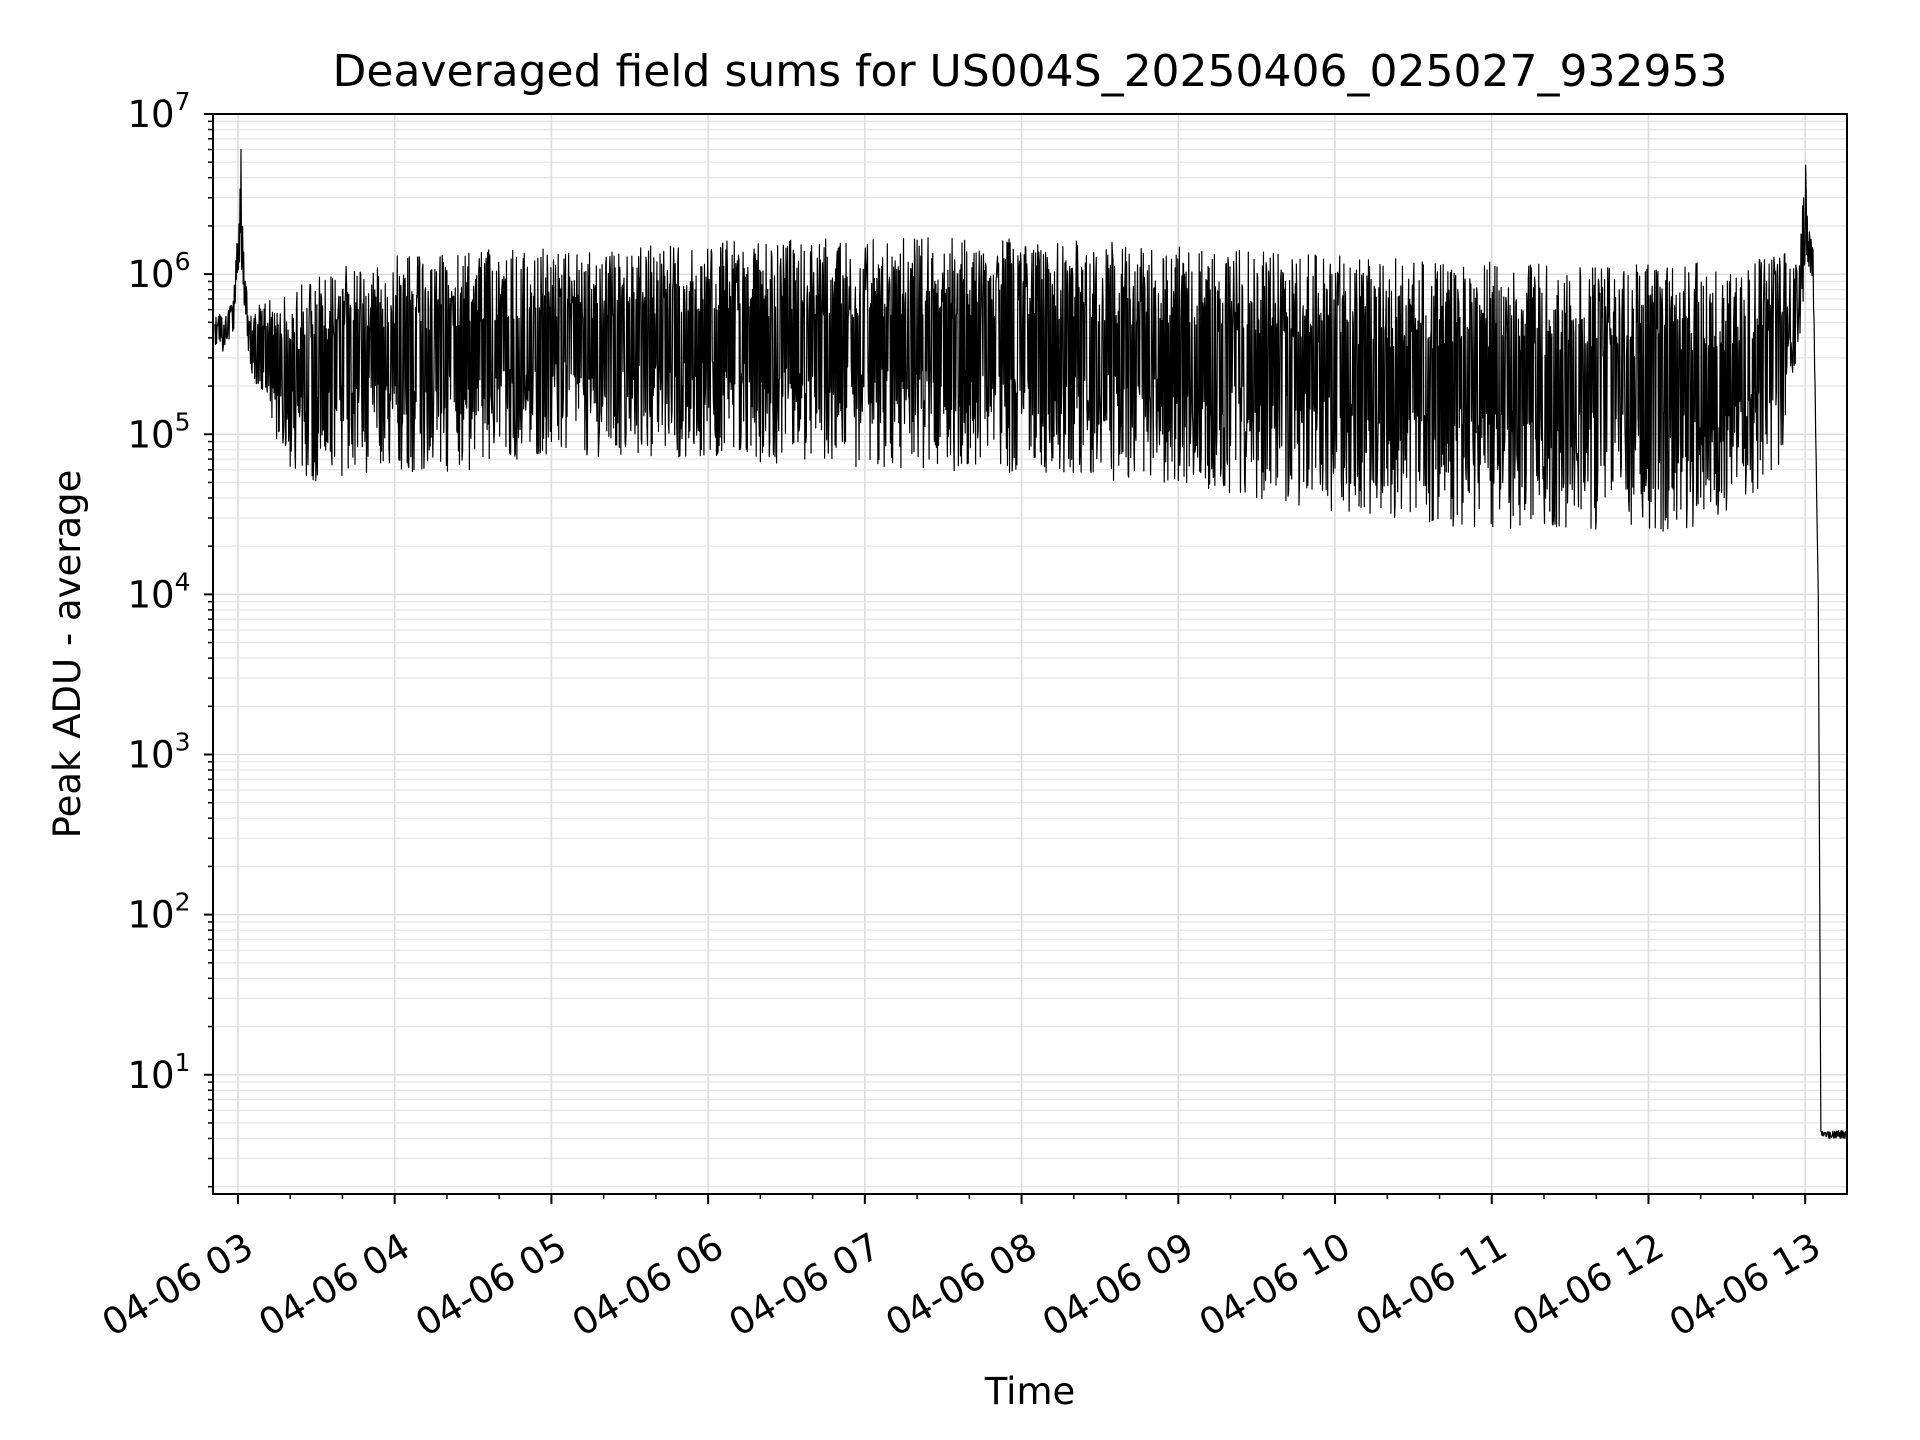 The image size is (1920, 1440). Describe the element at coordinates (962, 1285) in the screenshot. I see `x-tick-label: 04-06 08` at that location.